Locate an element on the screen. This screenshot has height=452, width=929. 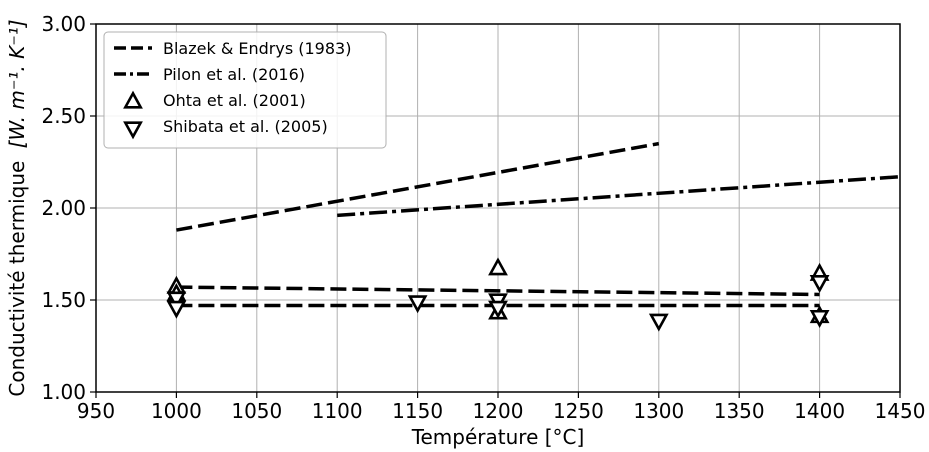
series-shibata-et-al-2005 is located at coordinates (498, 303).